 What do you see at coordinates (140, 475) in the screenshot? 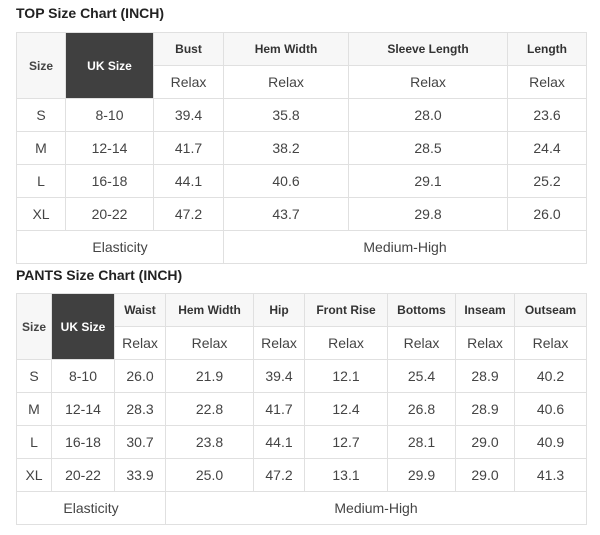
I see `value-cell: 33.9` at bounding box center [140, 475].